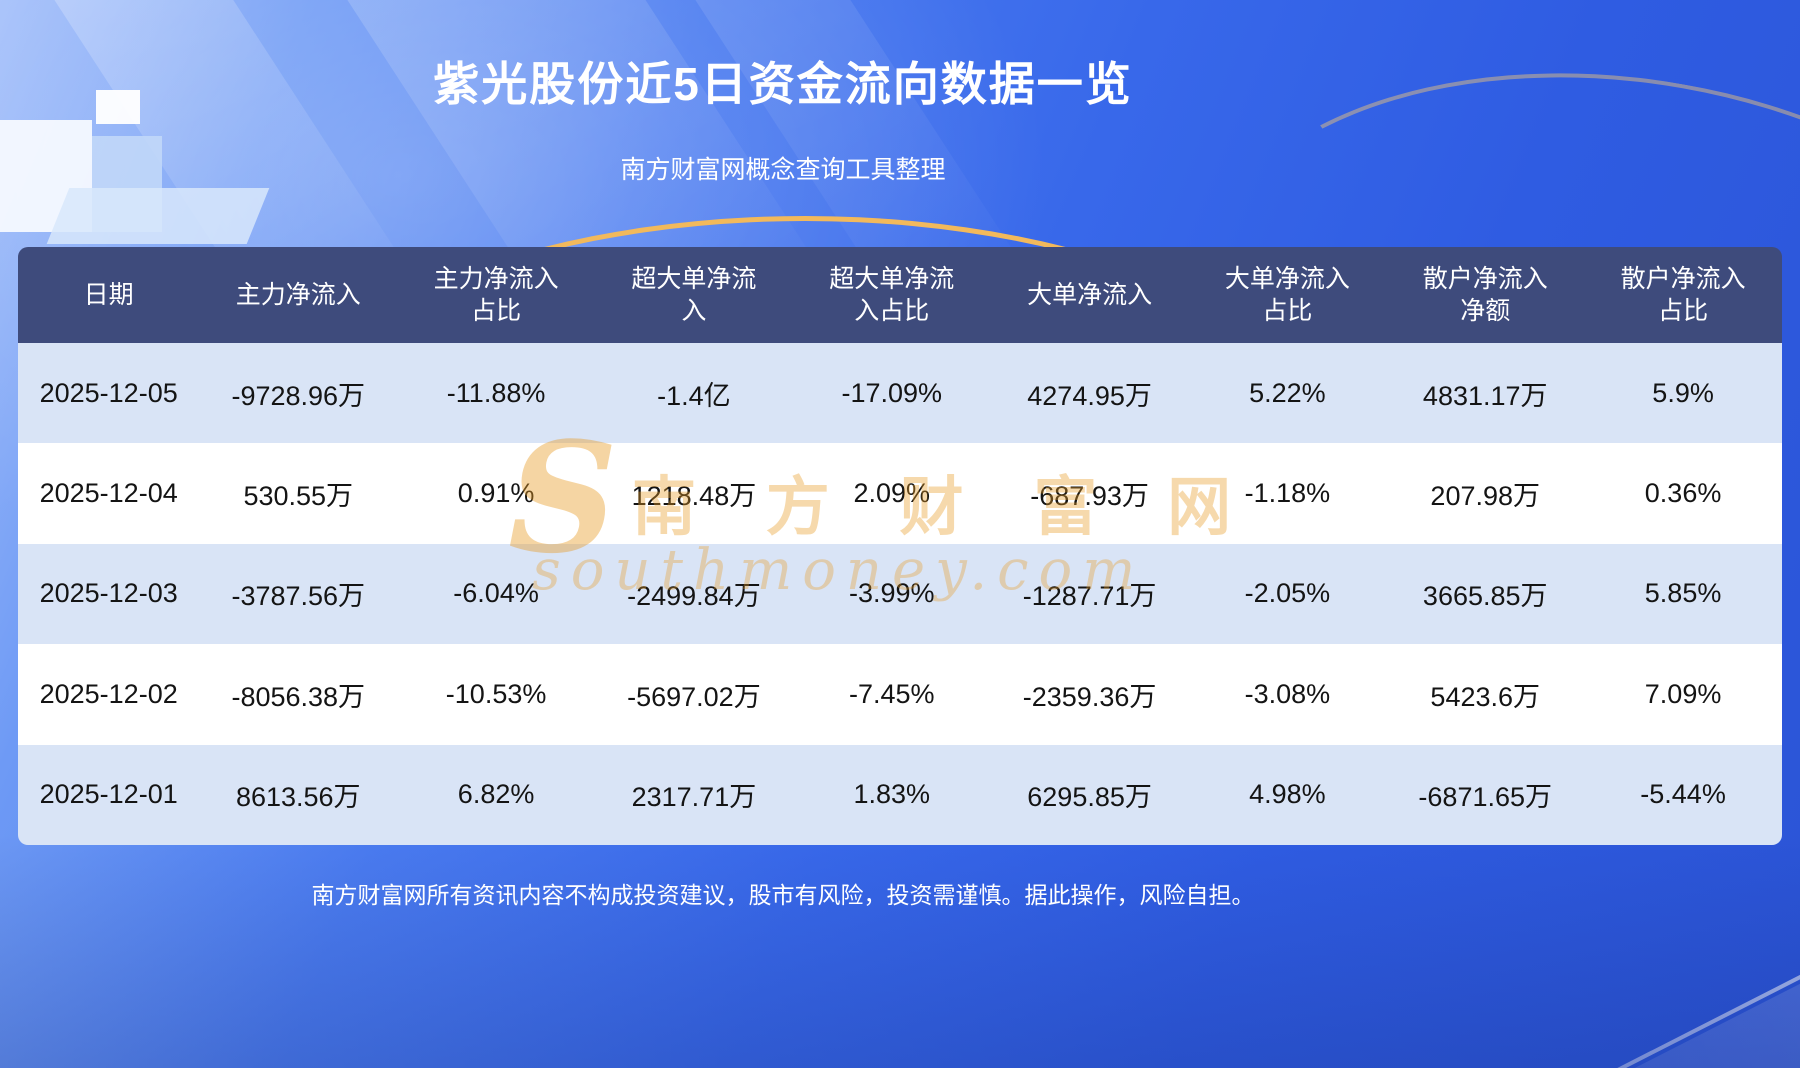 The height and width of the screenshot is (1068, 1800). I want to click on value-cell: 4.98%, so click(1287, 794).